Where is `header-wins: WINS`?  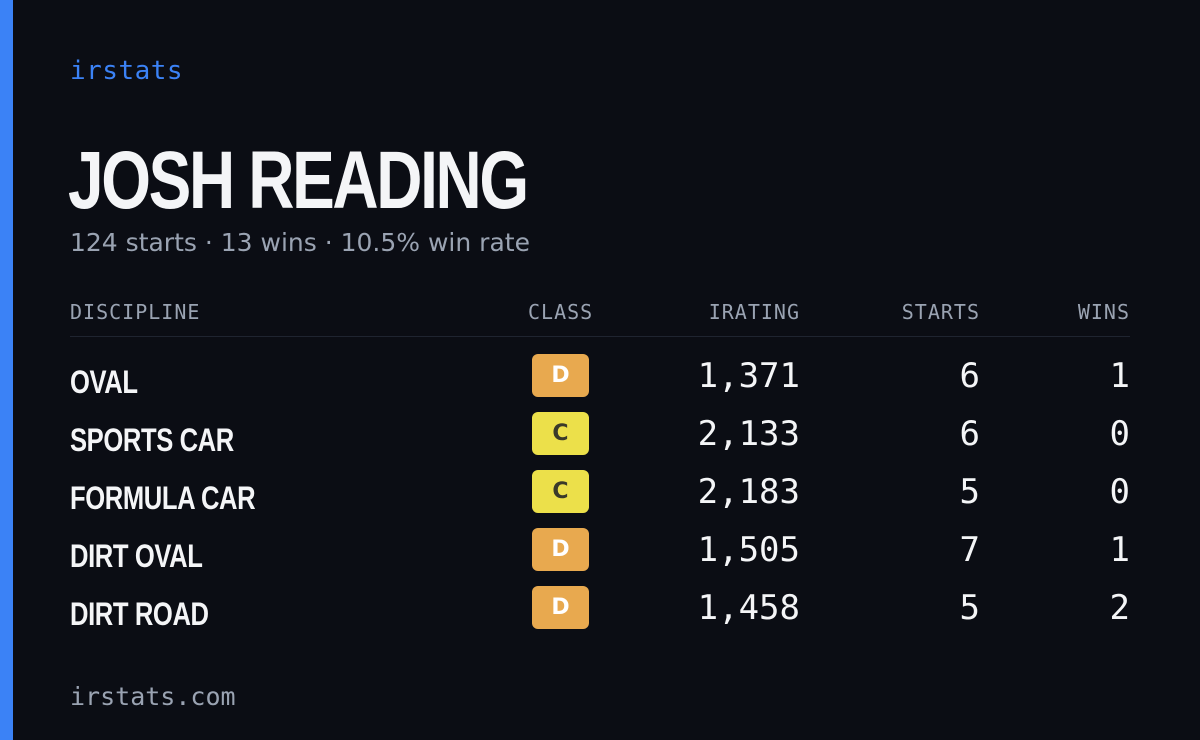 header-wins: WINS is located at coordinates (1103, 312).